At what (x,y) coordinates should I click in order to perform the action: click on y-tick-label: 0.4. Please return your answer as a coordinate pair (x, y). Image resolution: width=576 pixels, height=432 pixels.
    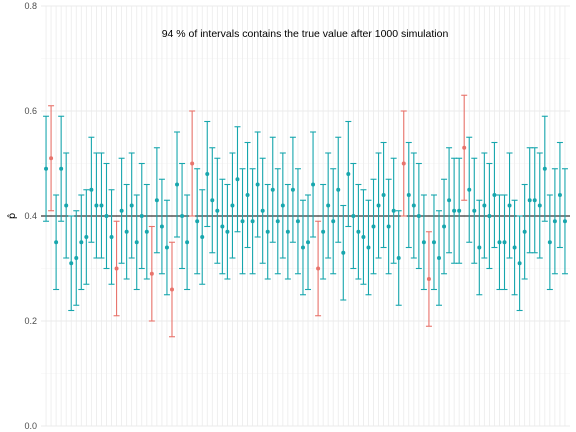
    Looking at the image, I should click on (30, 216).